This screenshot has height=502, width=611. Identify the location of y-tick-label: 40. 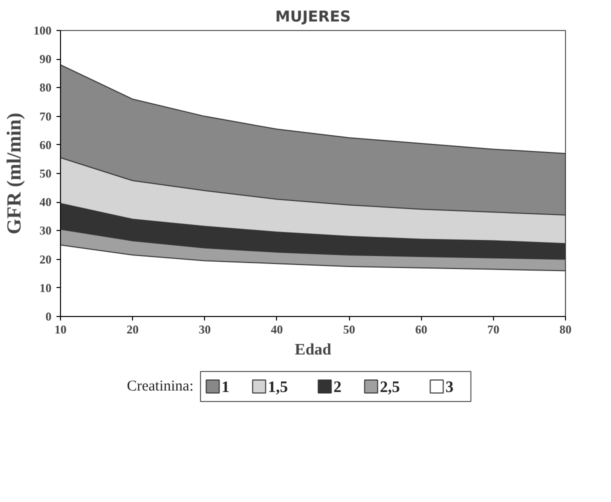
(46, 202).